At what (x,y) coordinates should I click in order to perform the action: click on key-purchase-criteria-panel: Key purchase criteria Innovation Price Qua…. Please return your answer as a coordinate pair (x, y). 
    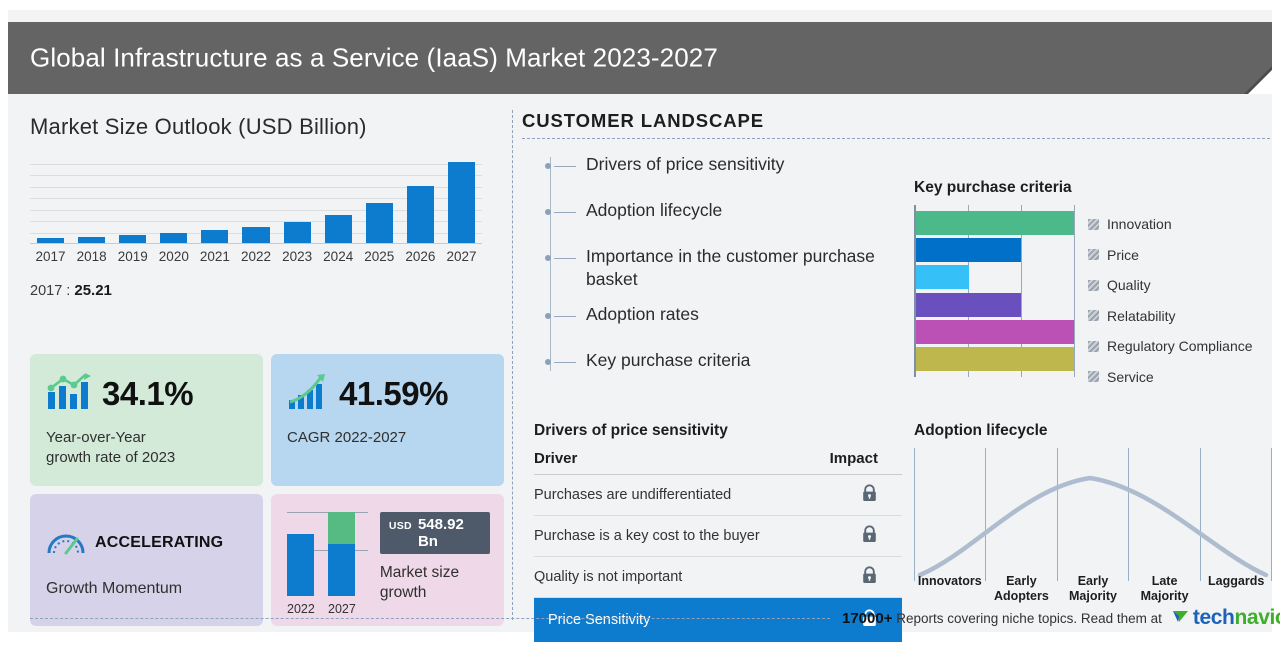
    Looking at the image, I should click on (1093, 285).